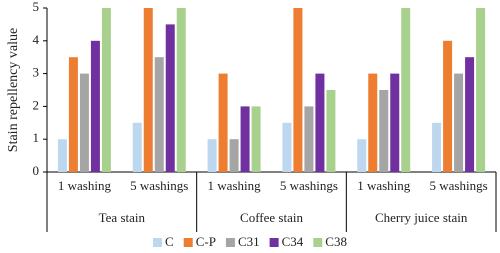 This screenshot has height=253, width=500. Describe the element at coordinates (336, 241) in the screenshot. I see `legend-label: C38` at that location.